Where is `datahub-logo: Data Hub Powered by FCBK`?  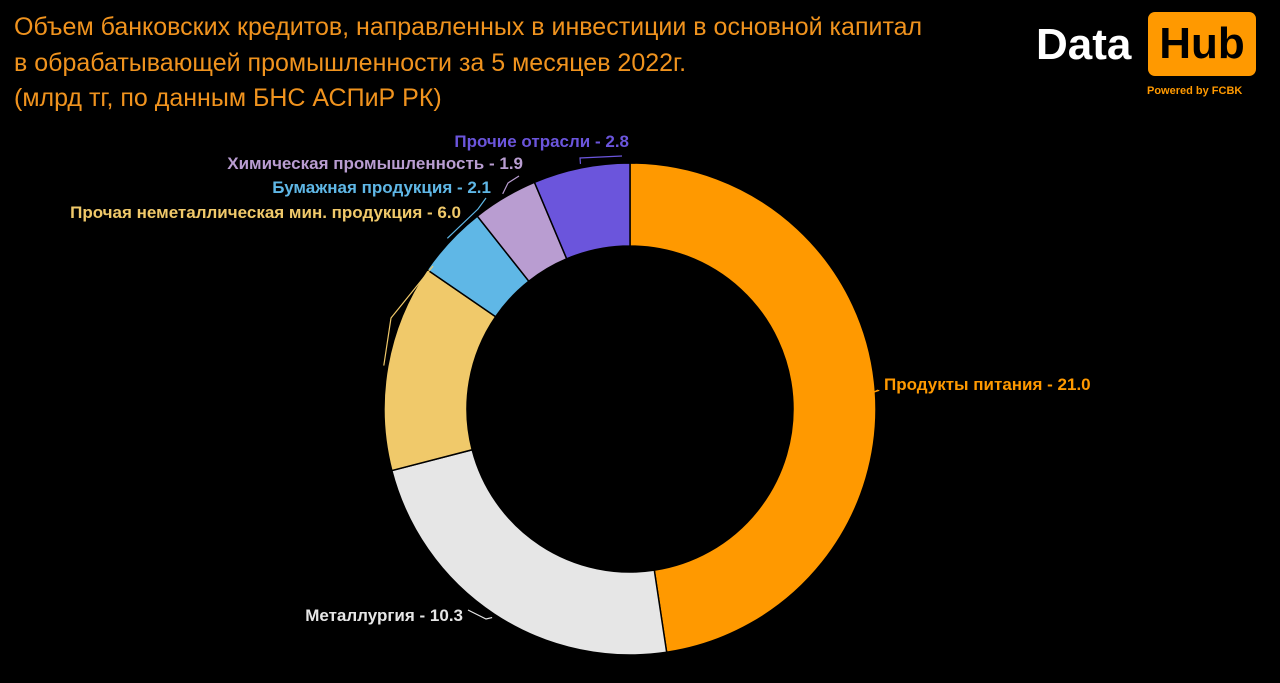 datahub-logo: Data Hub Powered by FCBK is located at coordinates (1145, 56).